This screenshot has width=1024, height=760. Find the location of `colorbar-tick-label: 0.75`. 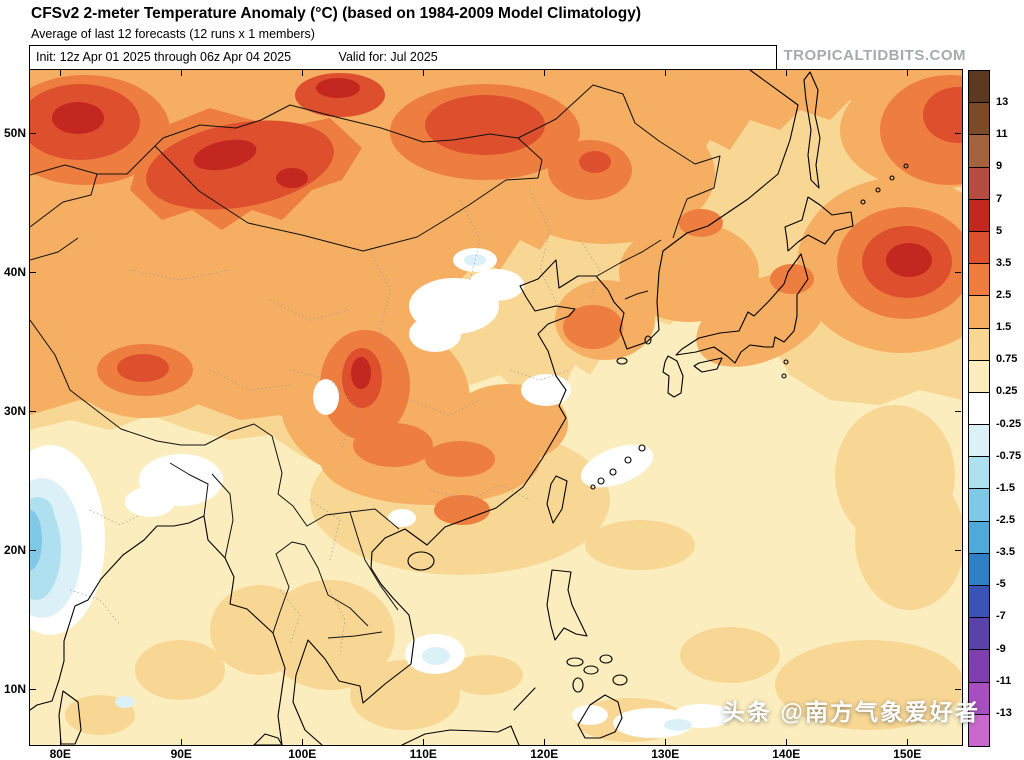

colorbar-tick-label: 0.75 is located at coordinates (1007, 359).